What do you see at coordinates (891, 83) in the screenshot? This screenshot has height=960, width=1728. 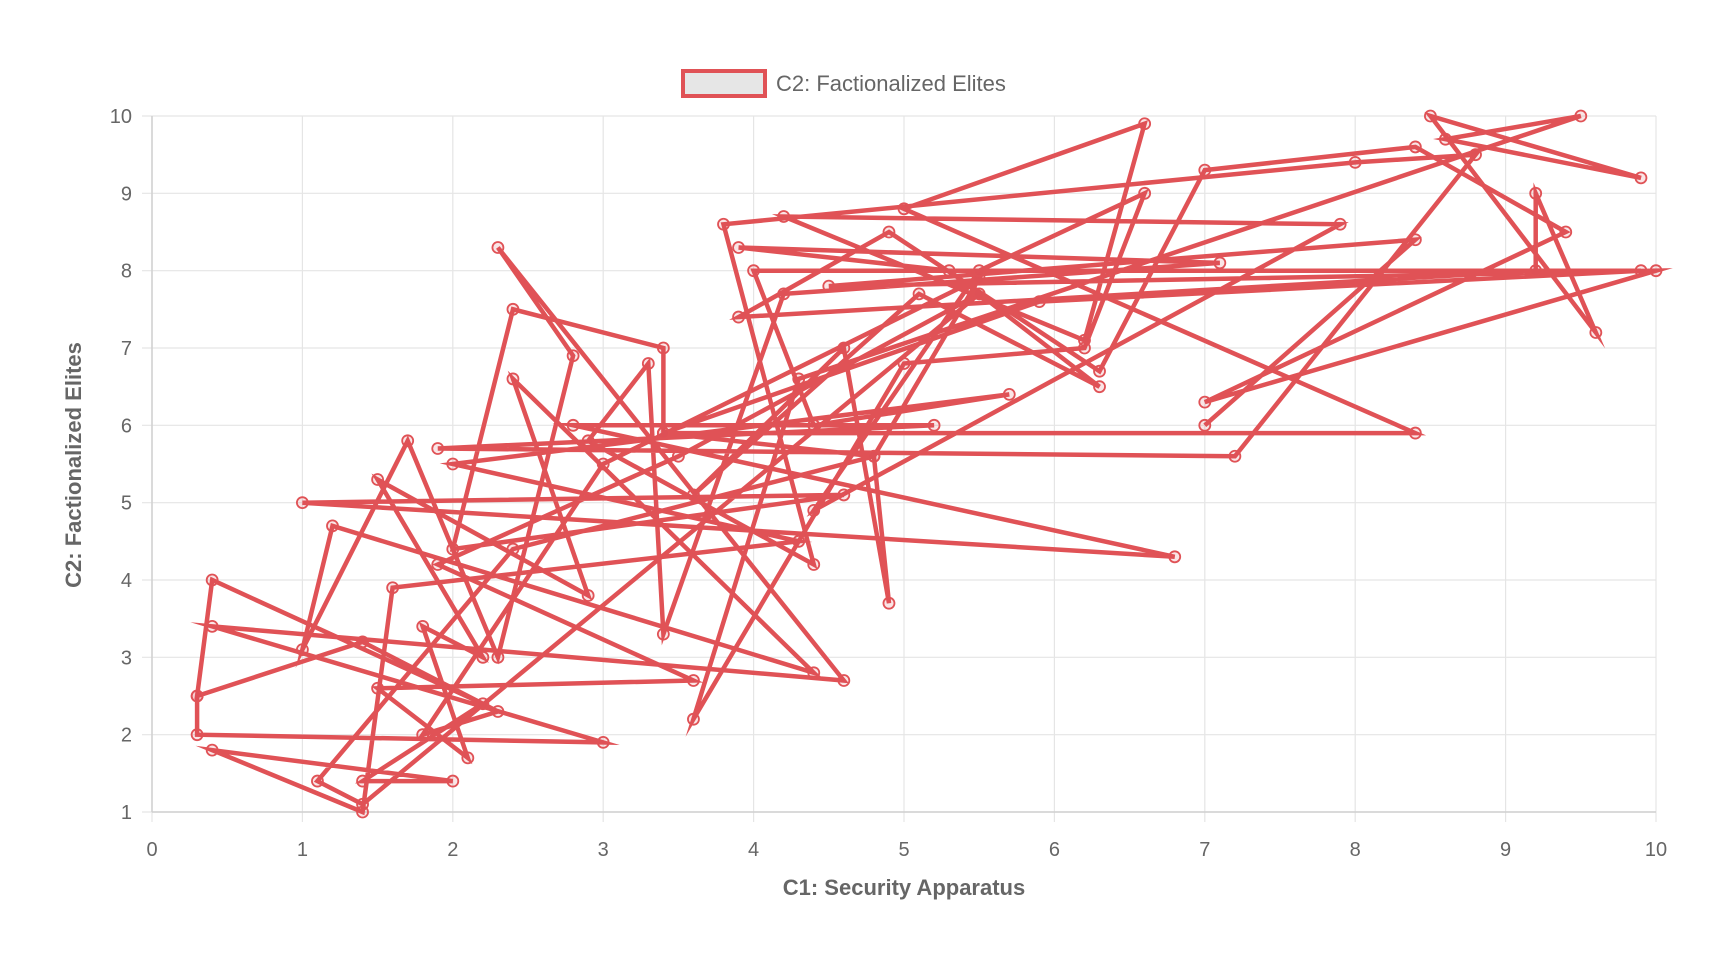 I see `legend-label: C2: Factionalized Elites` at bounding box center [891, 83].